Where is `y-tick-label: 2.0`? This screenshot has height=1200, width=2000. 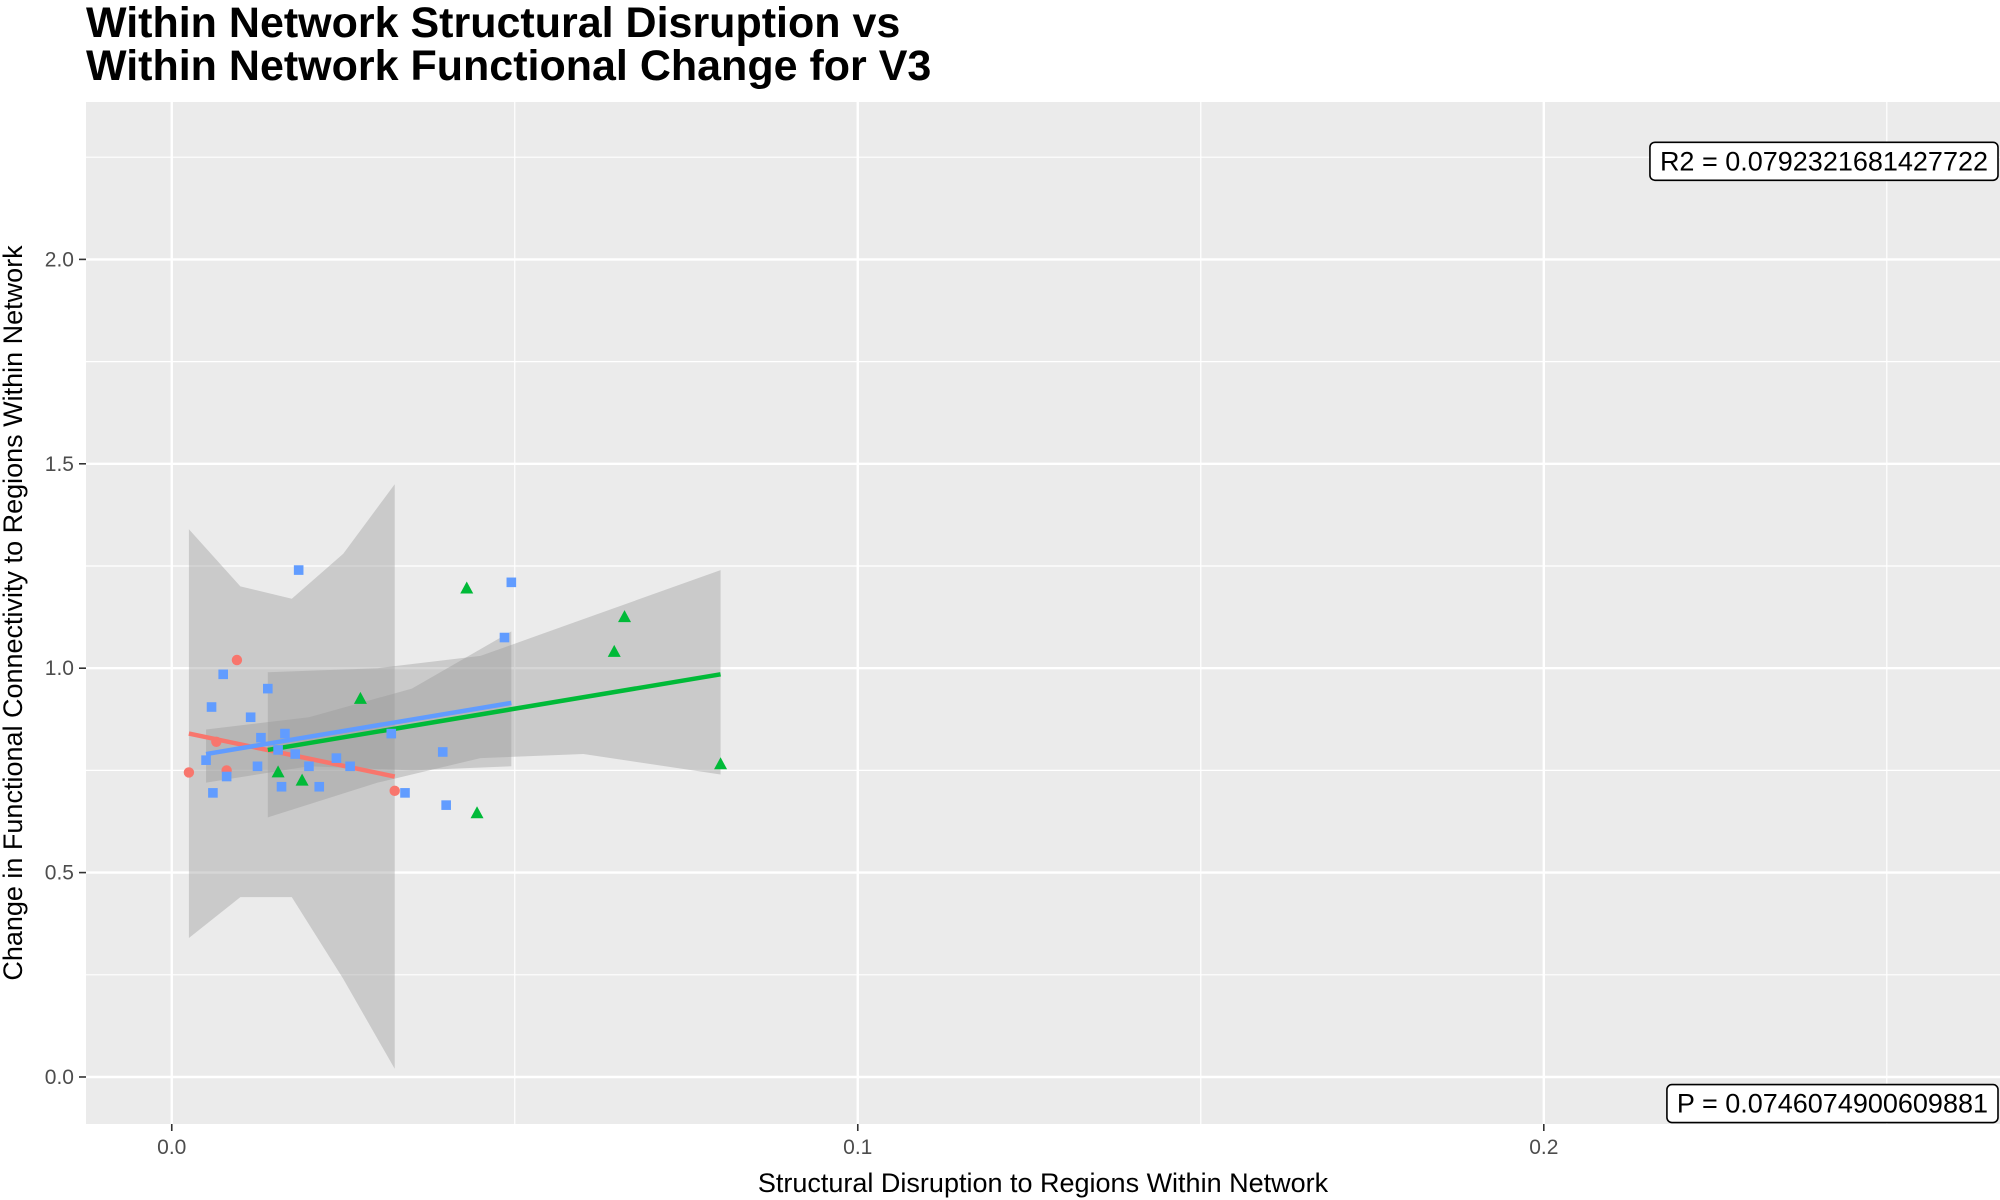 y-tick-label: 2.0 is located at coordinates (59, 259).